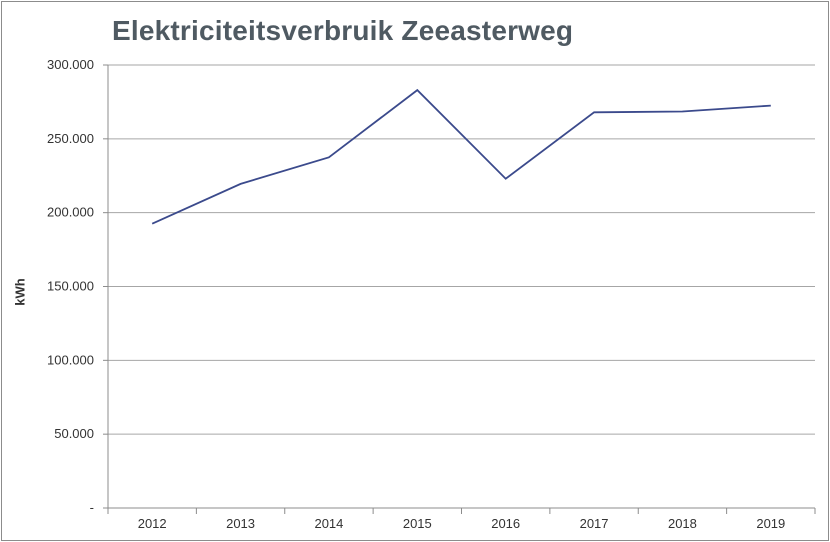 This screenshot has height=542, width=830. What do you see at coordinates (92, 507) in the screenshot?
I see `y-tick-label: -` at bounding box center [92, 507].